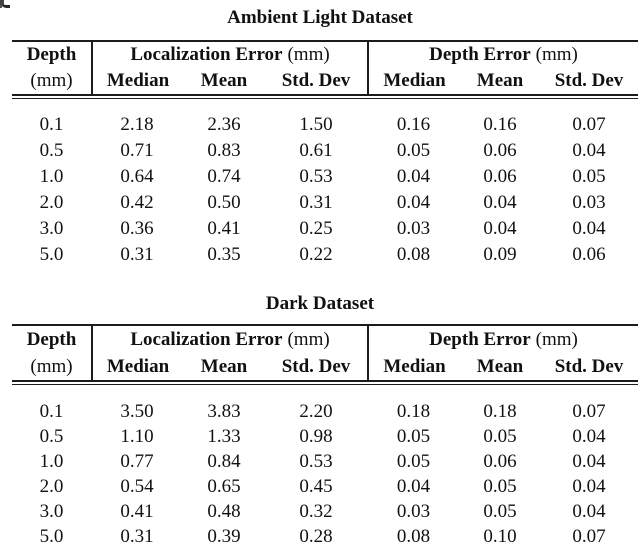  Describe the element at coordinates (316, 254) in the screenshot. I see `loc-std: 0.22` at that location.